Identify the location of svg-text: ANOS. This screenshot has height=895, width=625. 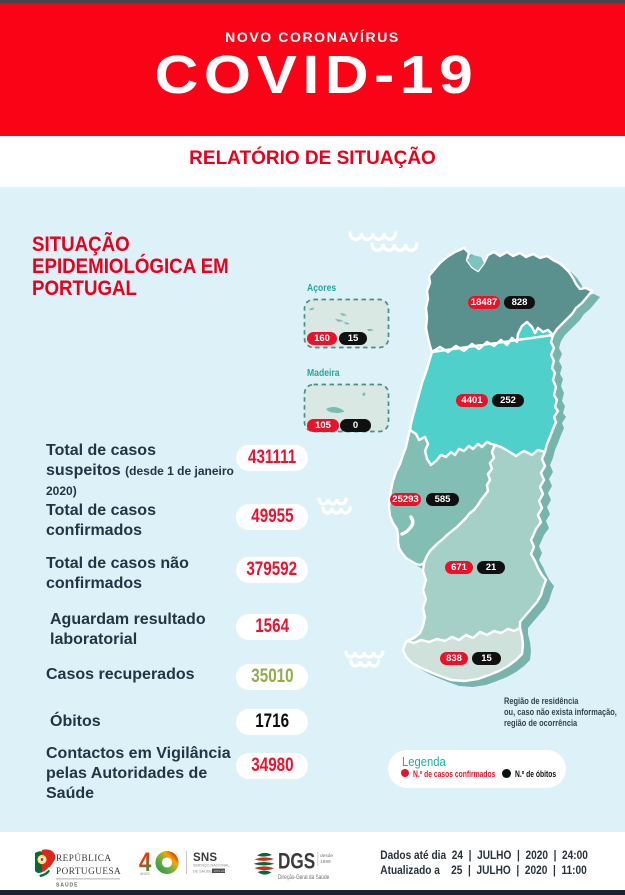
(145, 874).